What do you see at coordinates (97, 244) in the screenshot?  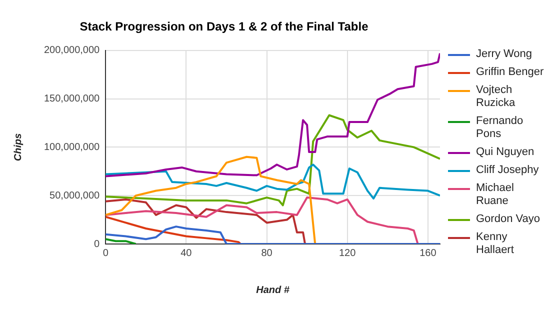 I see `y-tick-label: 0` at bounding box center [97, 244].